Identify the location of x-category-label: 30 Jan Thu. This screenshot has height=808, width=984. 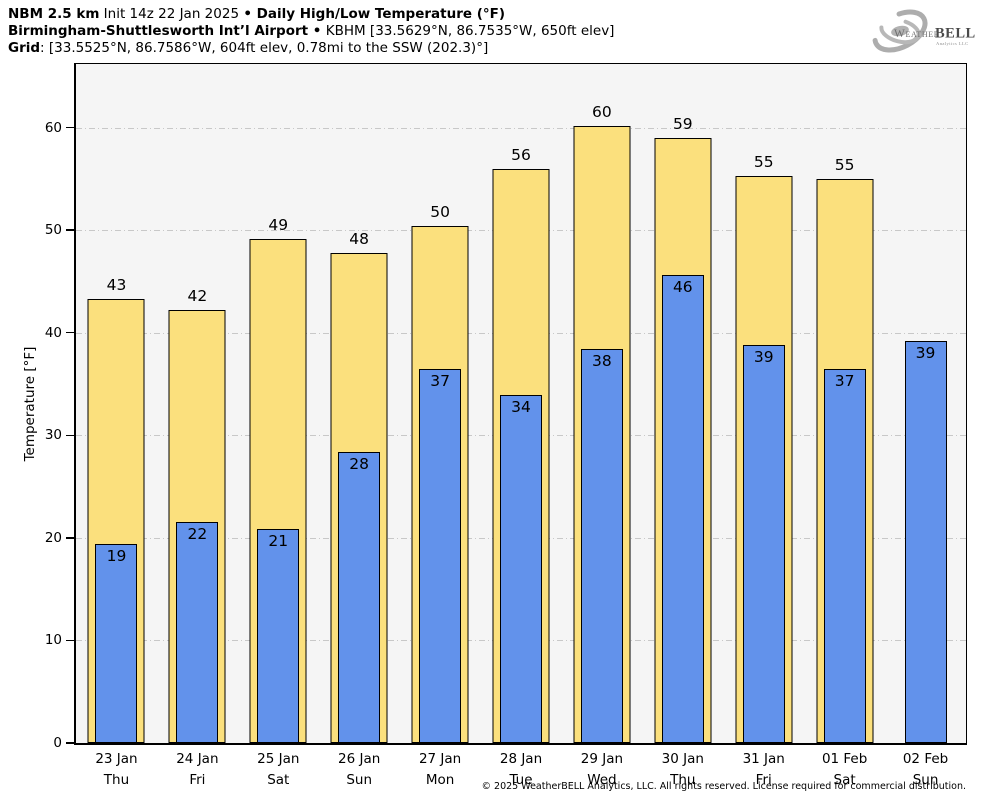
(683, 770).